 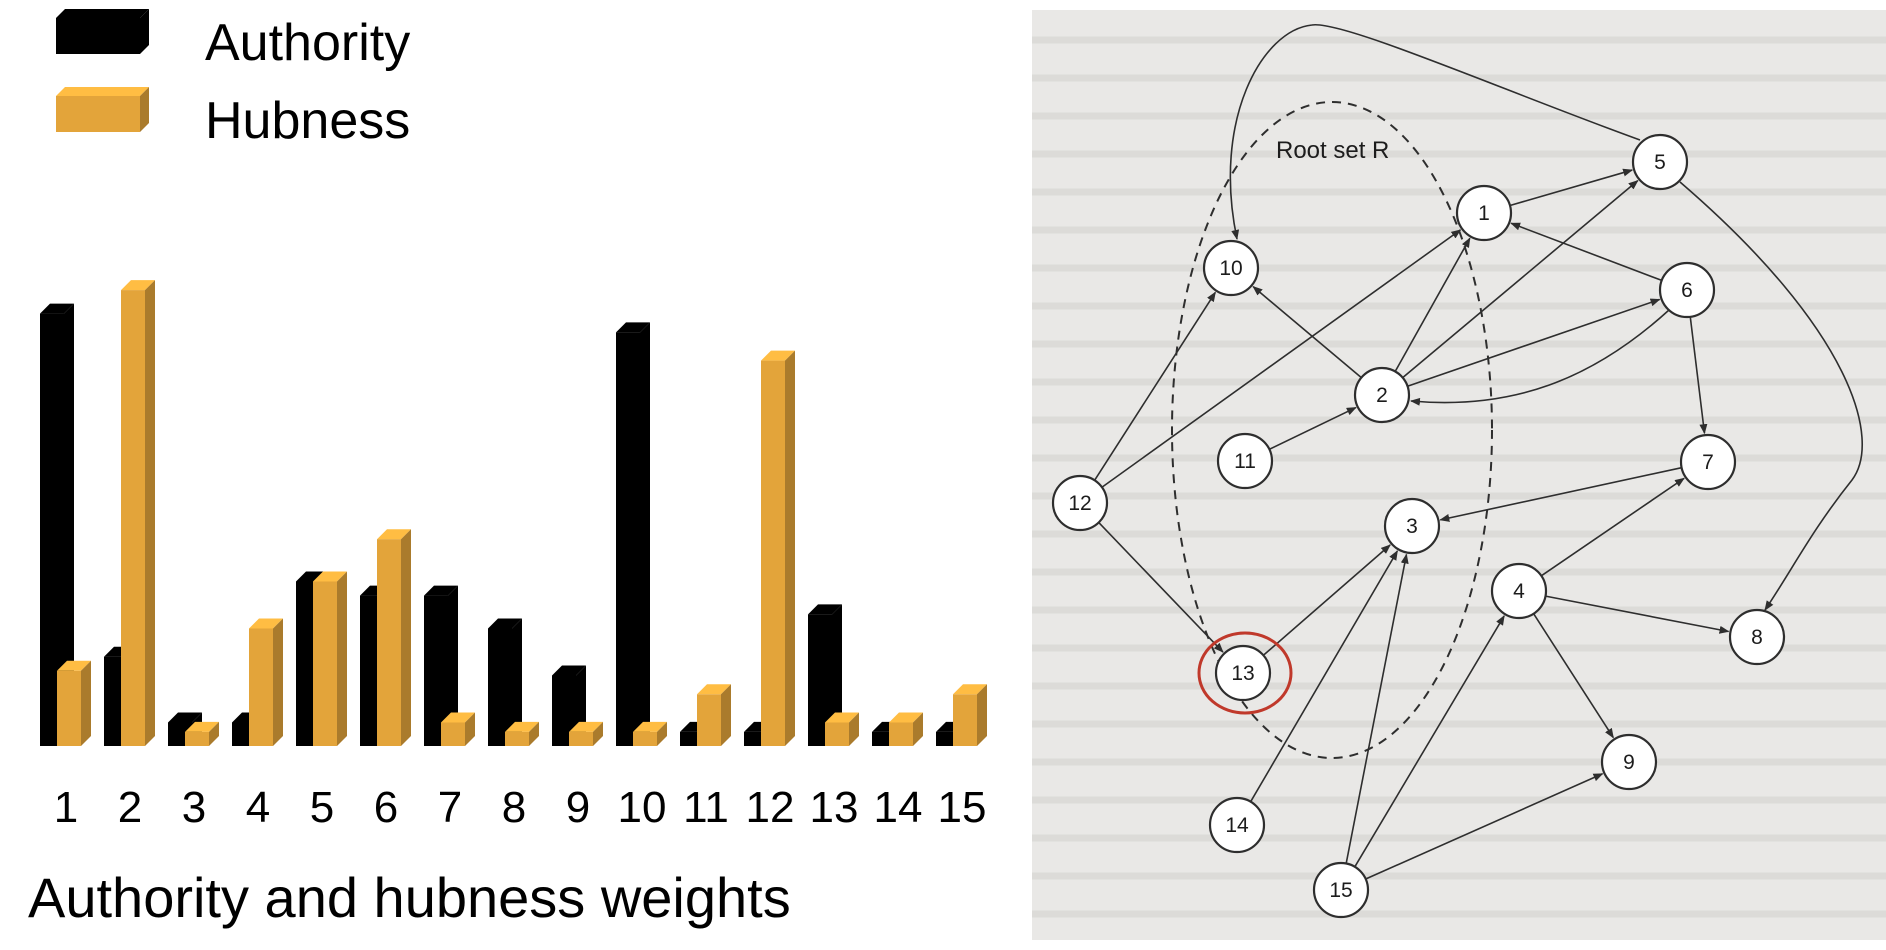 What do you see at coordinates (1519, 591) in the screenshot?
I see `node-label-4: 4` at bounding box center [1519, 591].